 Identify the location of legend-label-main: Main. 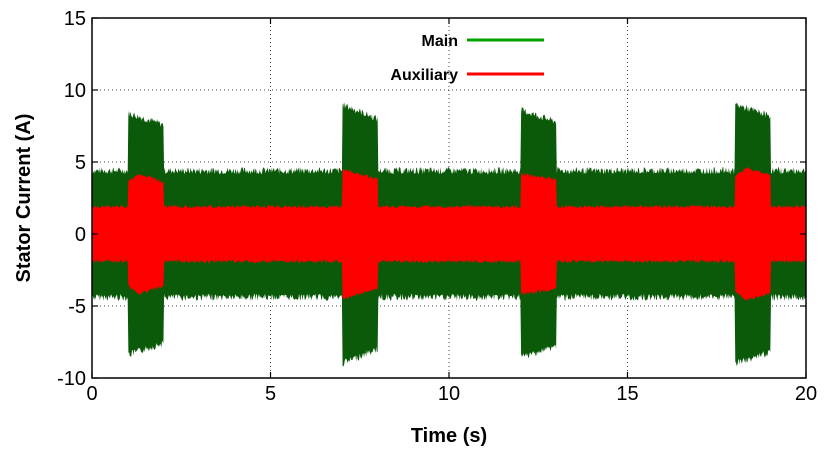
(440, 41).